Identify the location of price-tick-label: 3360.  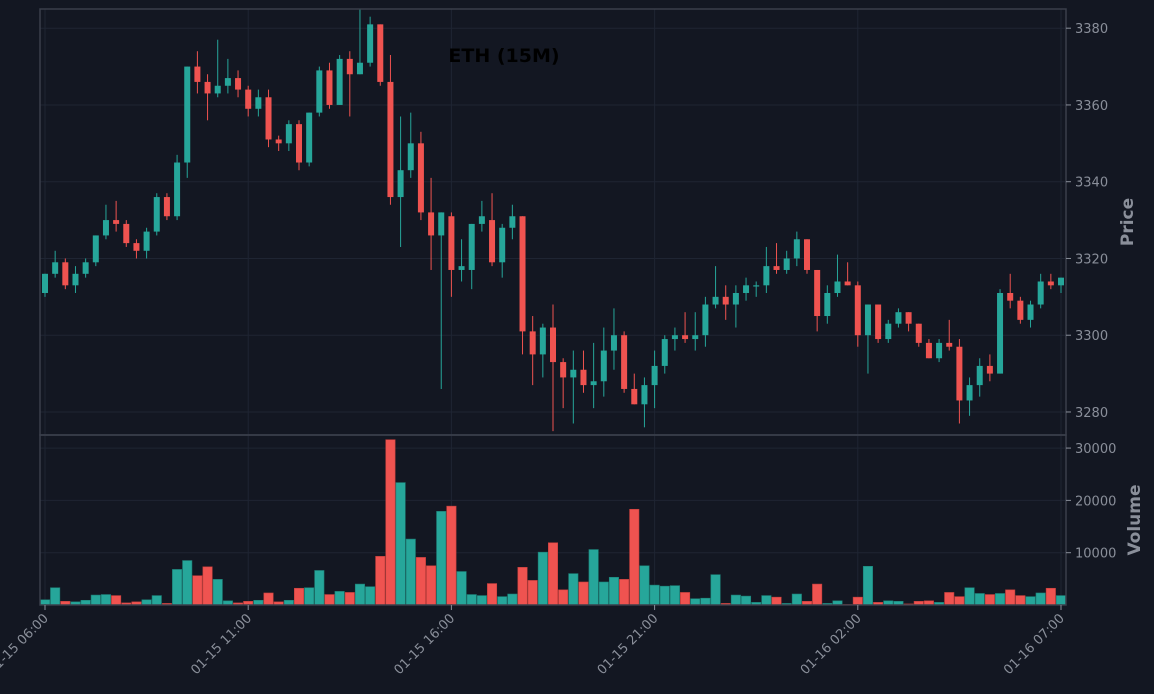
(1091, 106).